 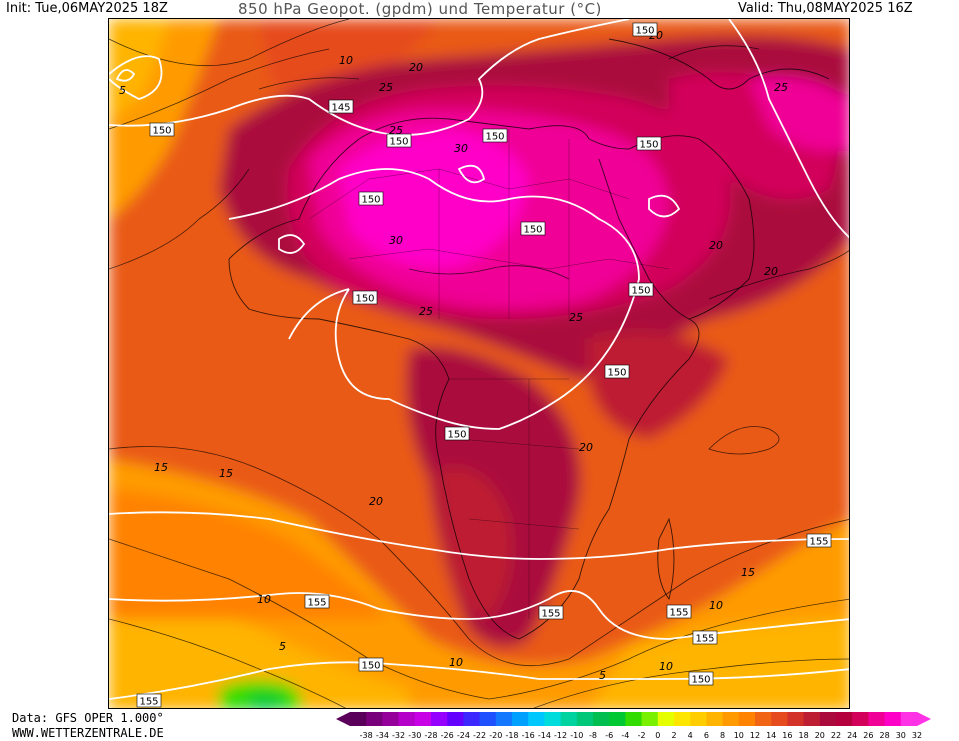 I want to click on scale-tick-label: -18, so click(x=511, y=735).